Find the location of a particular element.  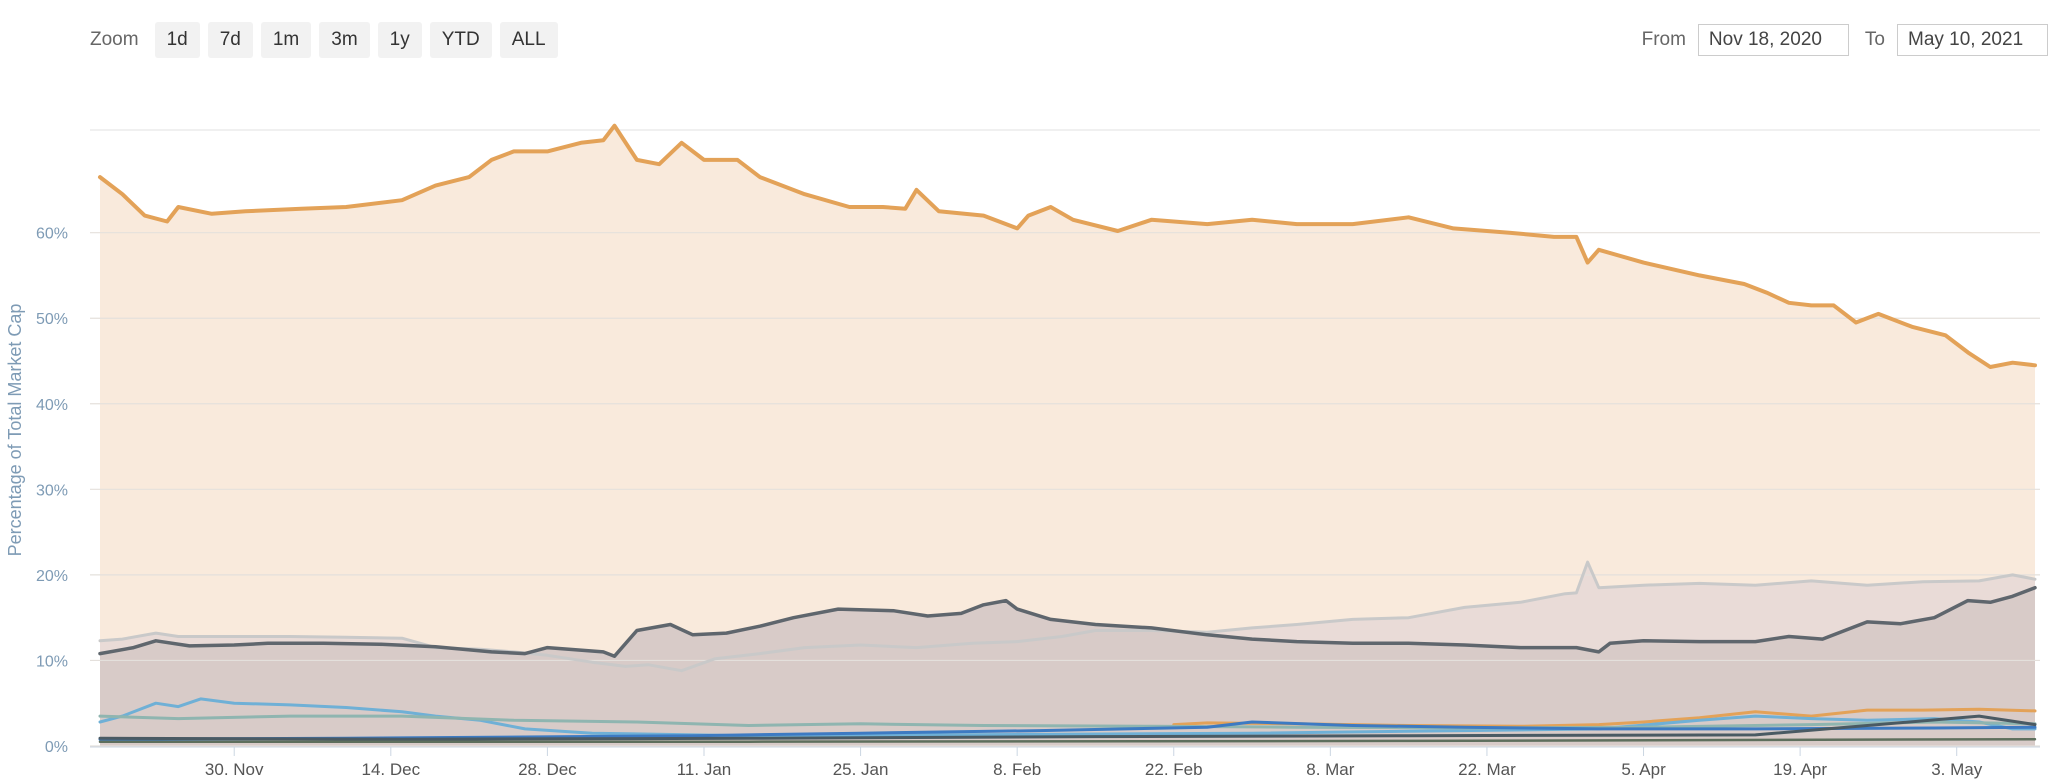

zoom-1y-button: 1y is located at coordinates (399, 40).